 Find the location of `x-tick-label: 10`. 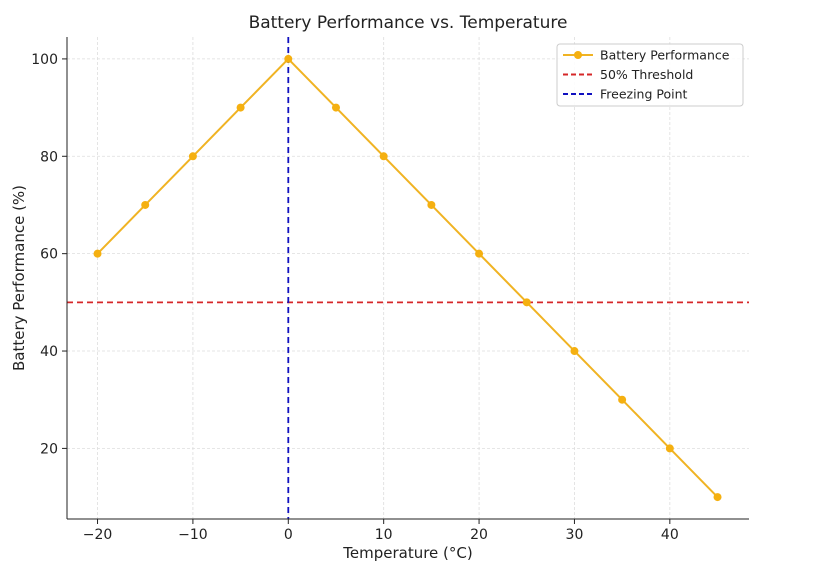

x-tick-label: 10 is located at coordinates (384, 535).